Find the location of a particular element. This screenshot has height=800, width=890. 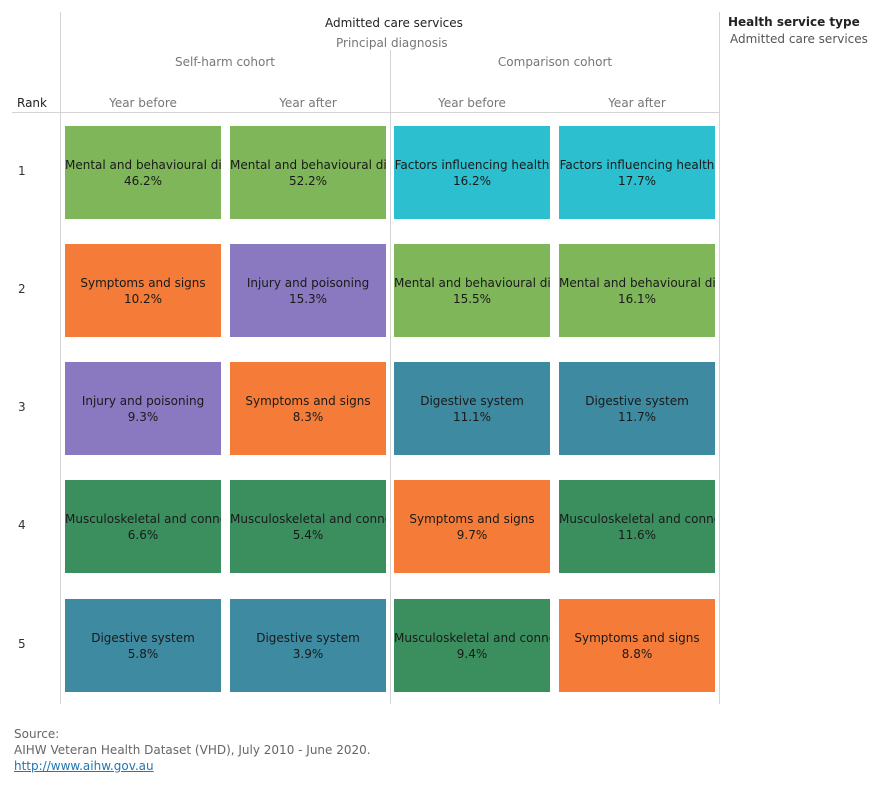

grid-line-middle is located at coordinates (390, 377).